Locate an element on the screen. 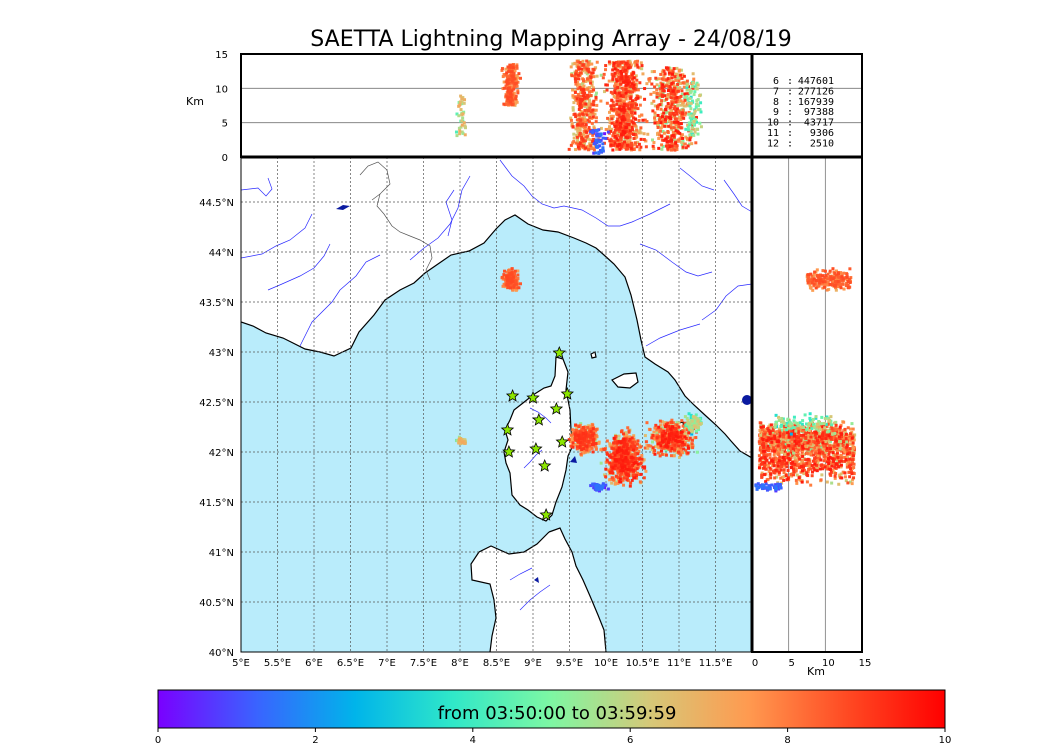  stats-source-count: 43717 is located at coordinates (819, 123).